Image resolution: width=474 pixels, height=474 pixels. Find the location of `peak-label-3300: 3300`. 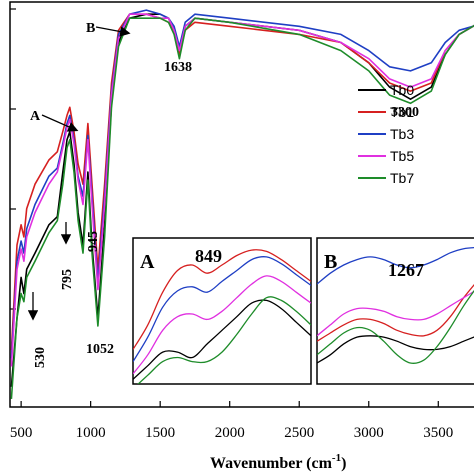

peak-label-3300: 3300 is located at coordinates (405, 112).